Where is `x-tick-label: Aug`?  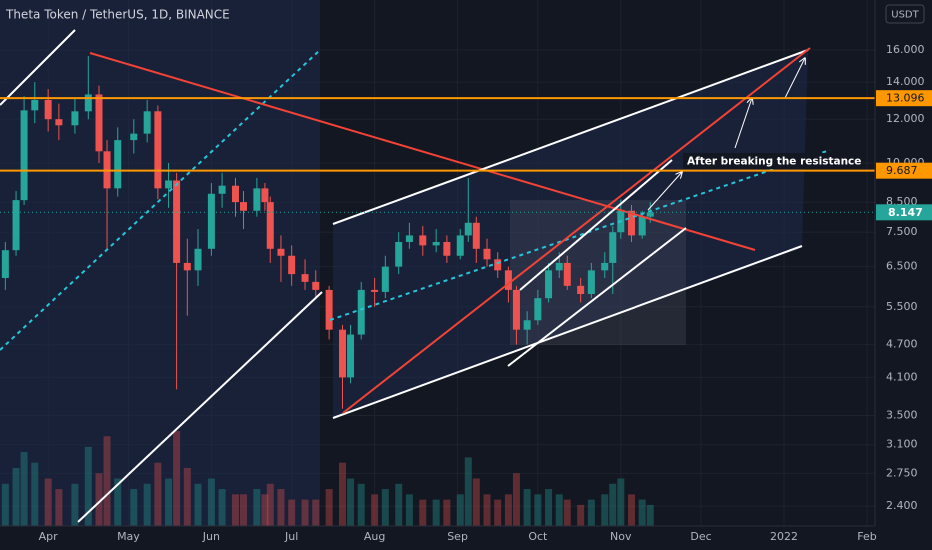
x-tick-label: Aug is located at coordinates (374, 536).